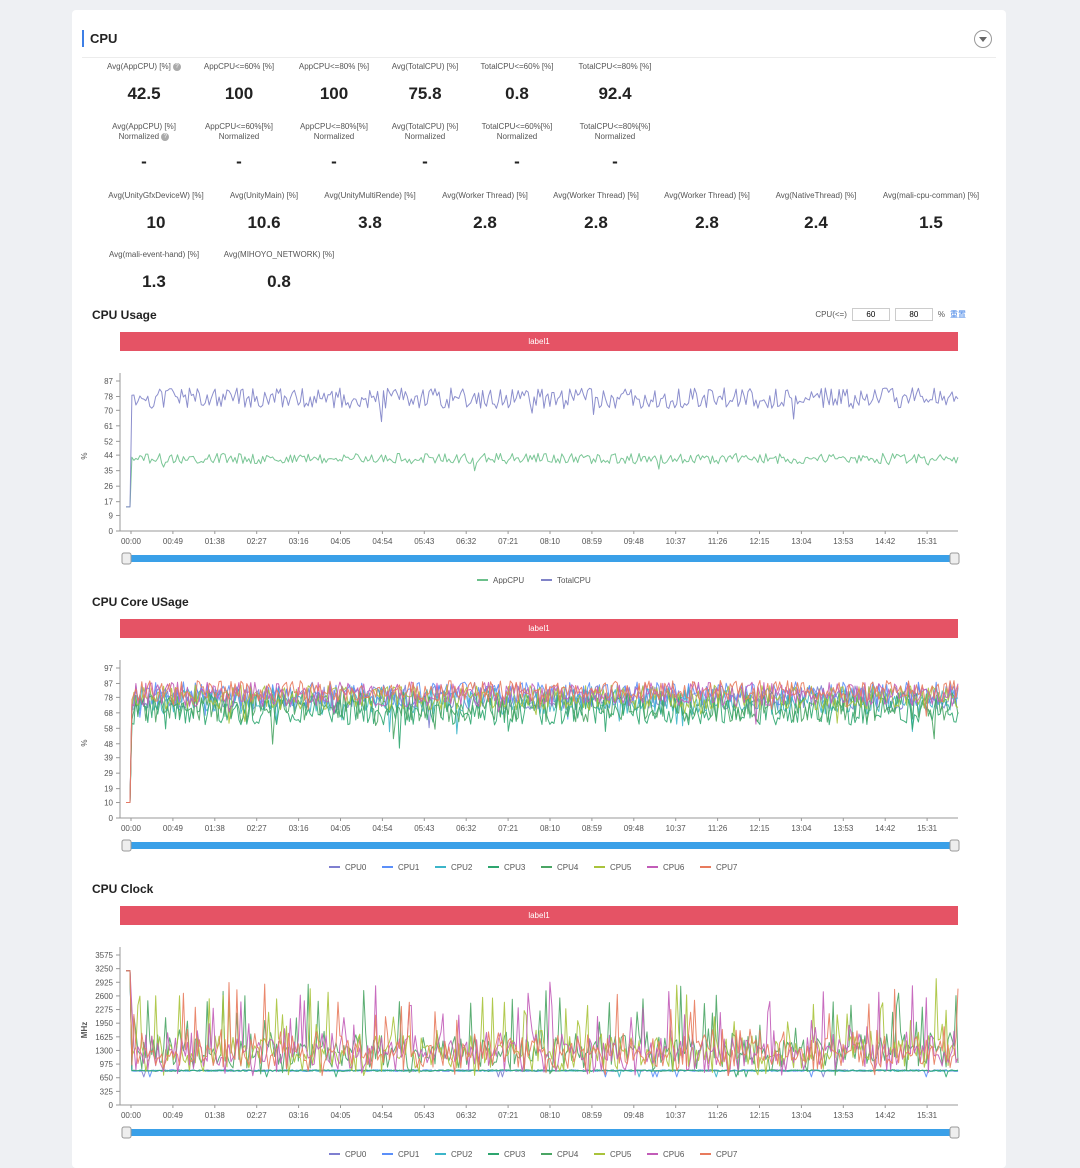 This screenshot has width=1080, height=1168. I want to click on stat-label: Avg(TotalCPU) [%], so click(425, 66).